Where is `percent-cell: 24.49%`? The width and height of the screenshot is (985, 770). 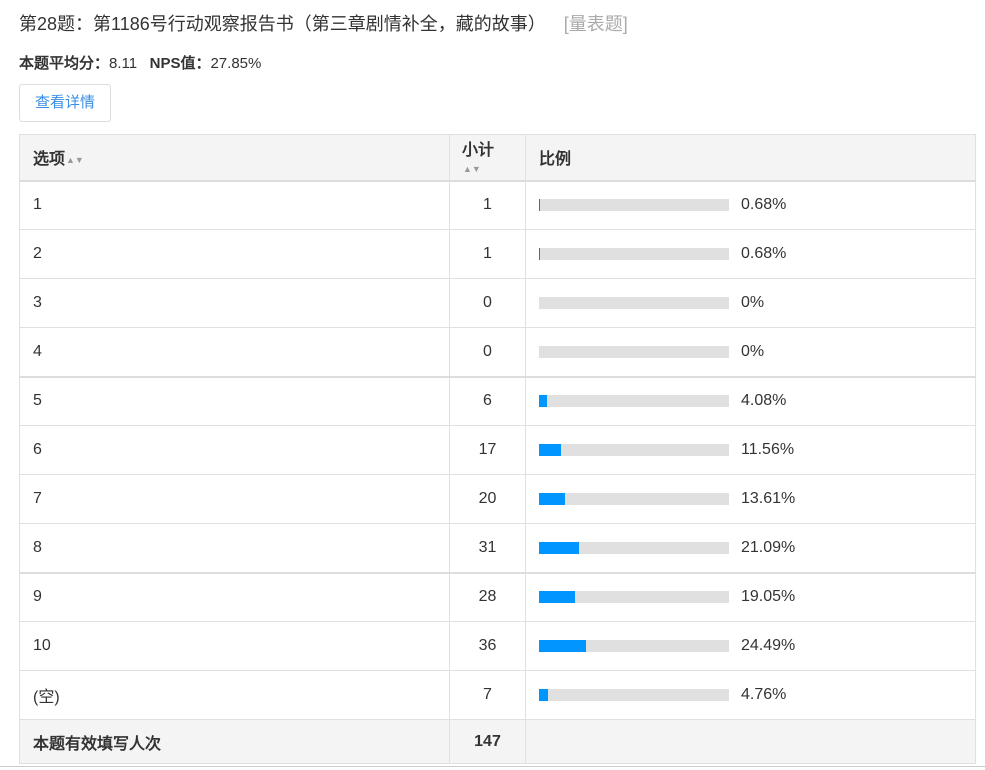 percent-cell: 24.49% is located at coordinates (750, 646).